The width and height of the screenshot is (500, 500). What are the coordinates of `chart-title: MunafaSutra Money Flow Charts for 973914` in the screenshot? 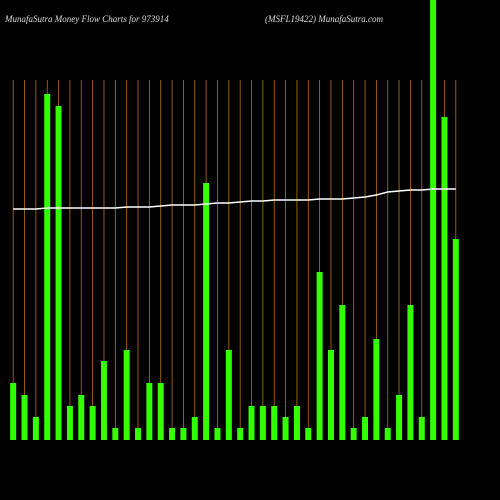 It's located at (86, 19).